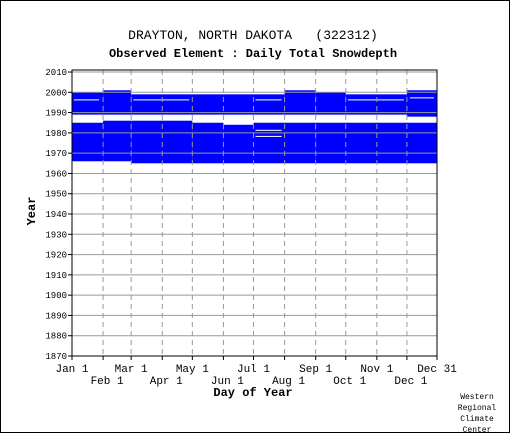  I want to click on x-tick-label-bottom-1: Apr 1, so click(166, 382).